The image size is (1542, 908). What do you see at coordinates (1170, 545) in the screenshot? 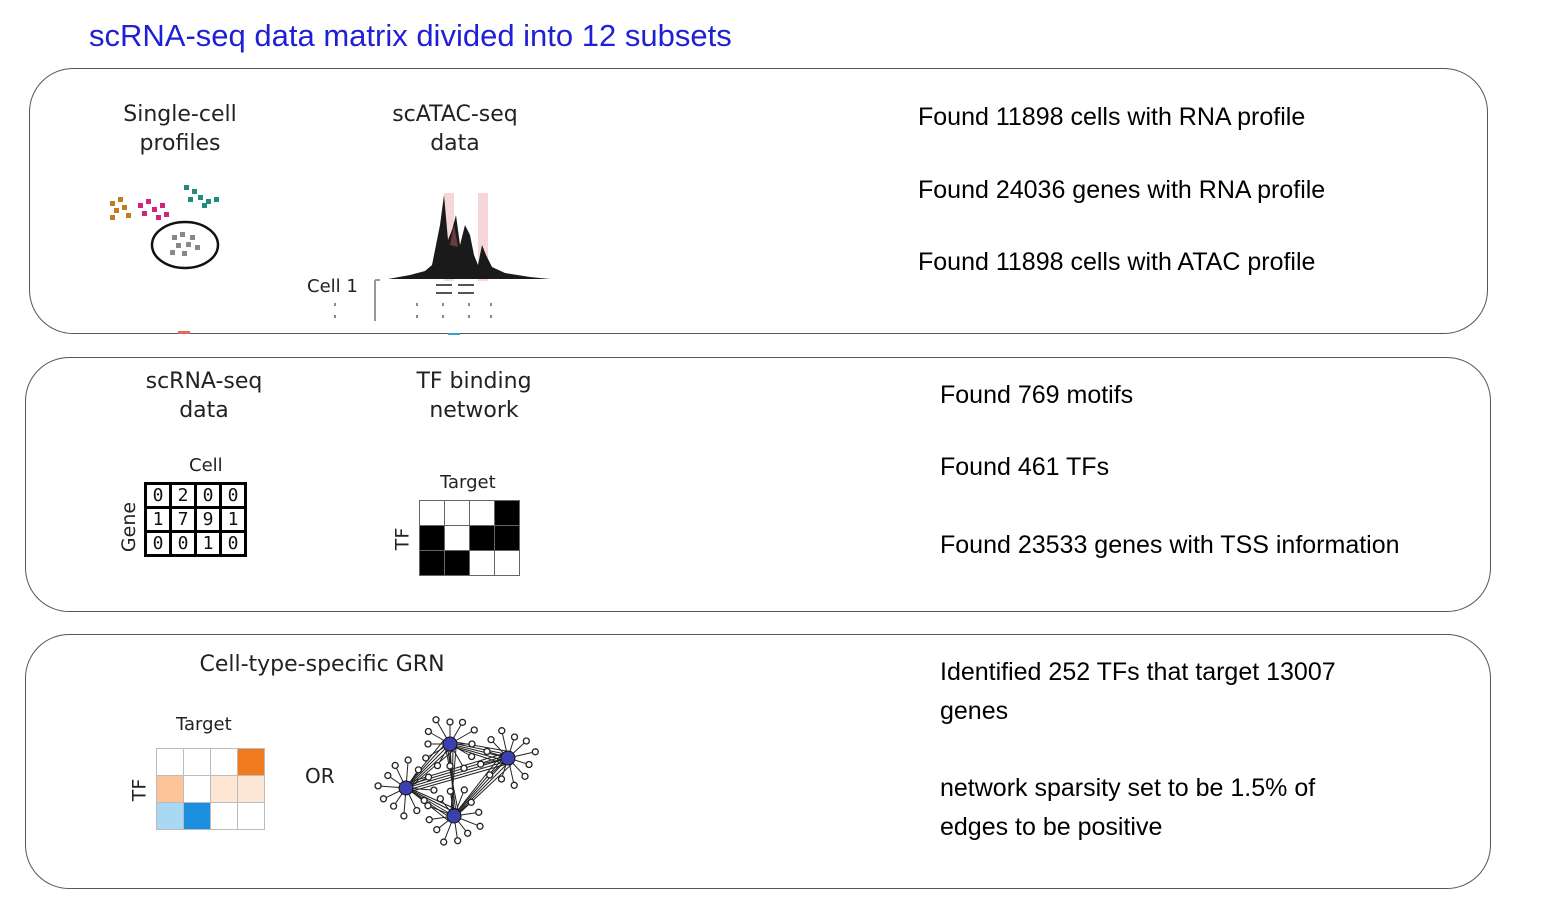
I see `stat-tss-genes: Found 23533 genes with TSS information` at bounding box center [1170, 545].